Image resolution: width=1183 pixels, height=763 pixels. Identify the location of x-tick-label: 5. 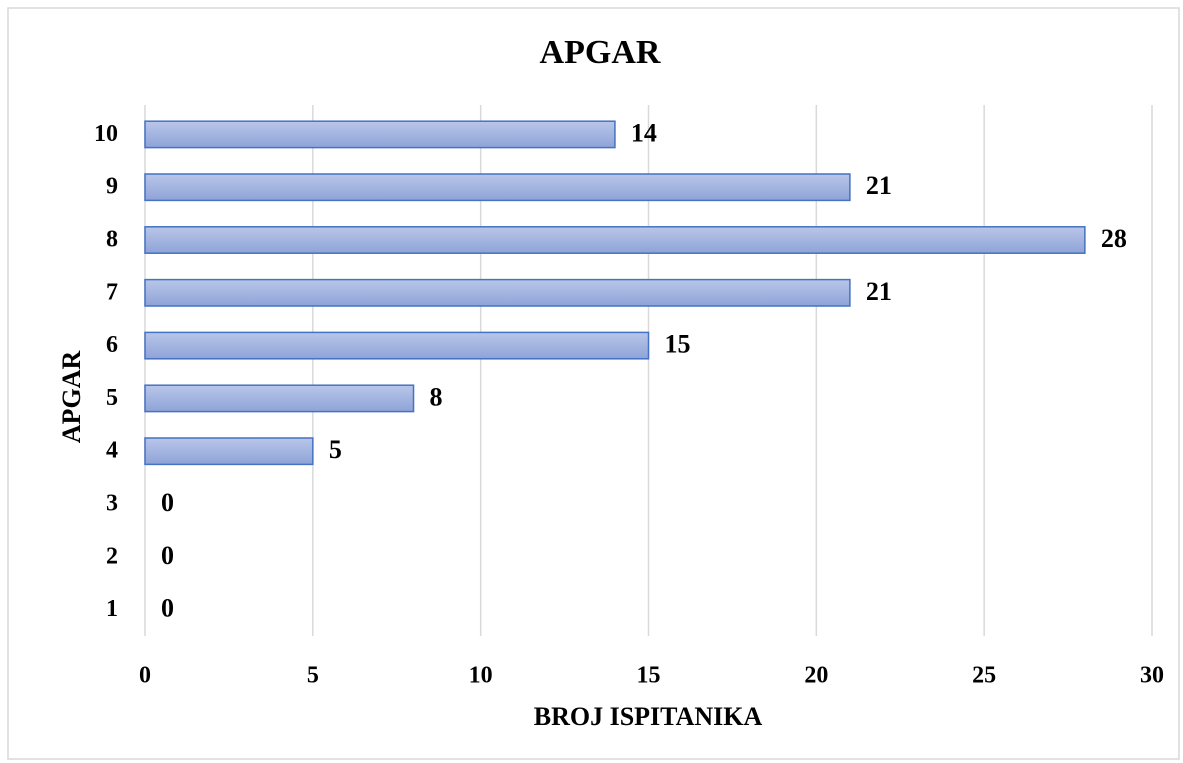
(313, 676).